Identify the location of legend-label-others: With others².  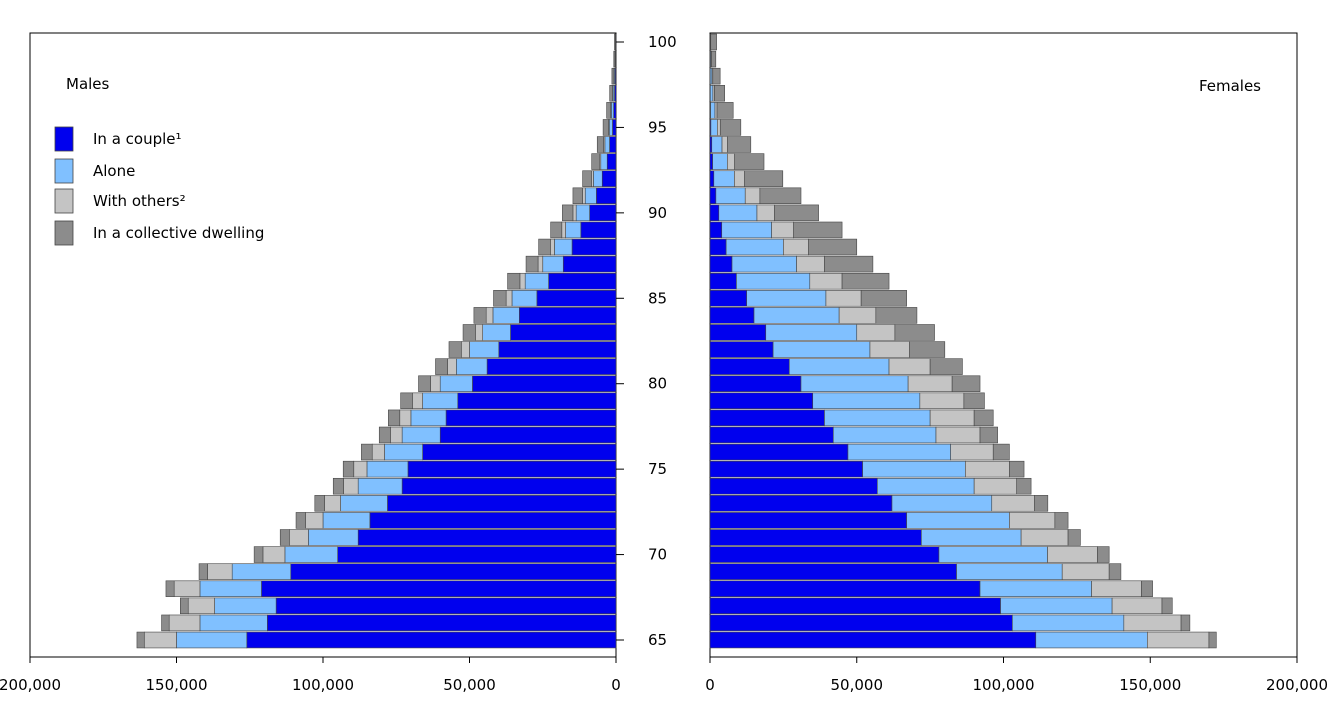
(139, 201).